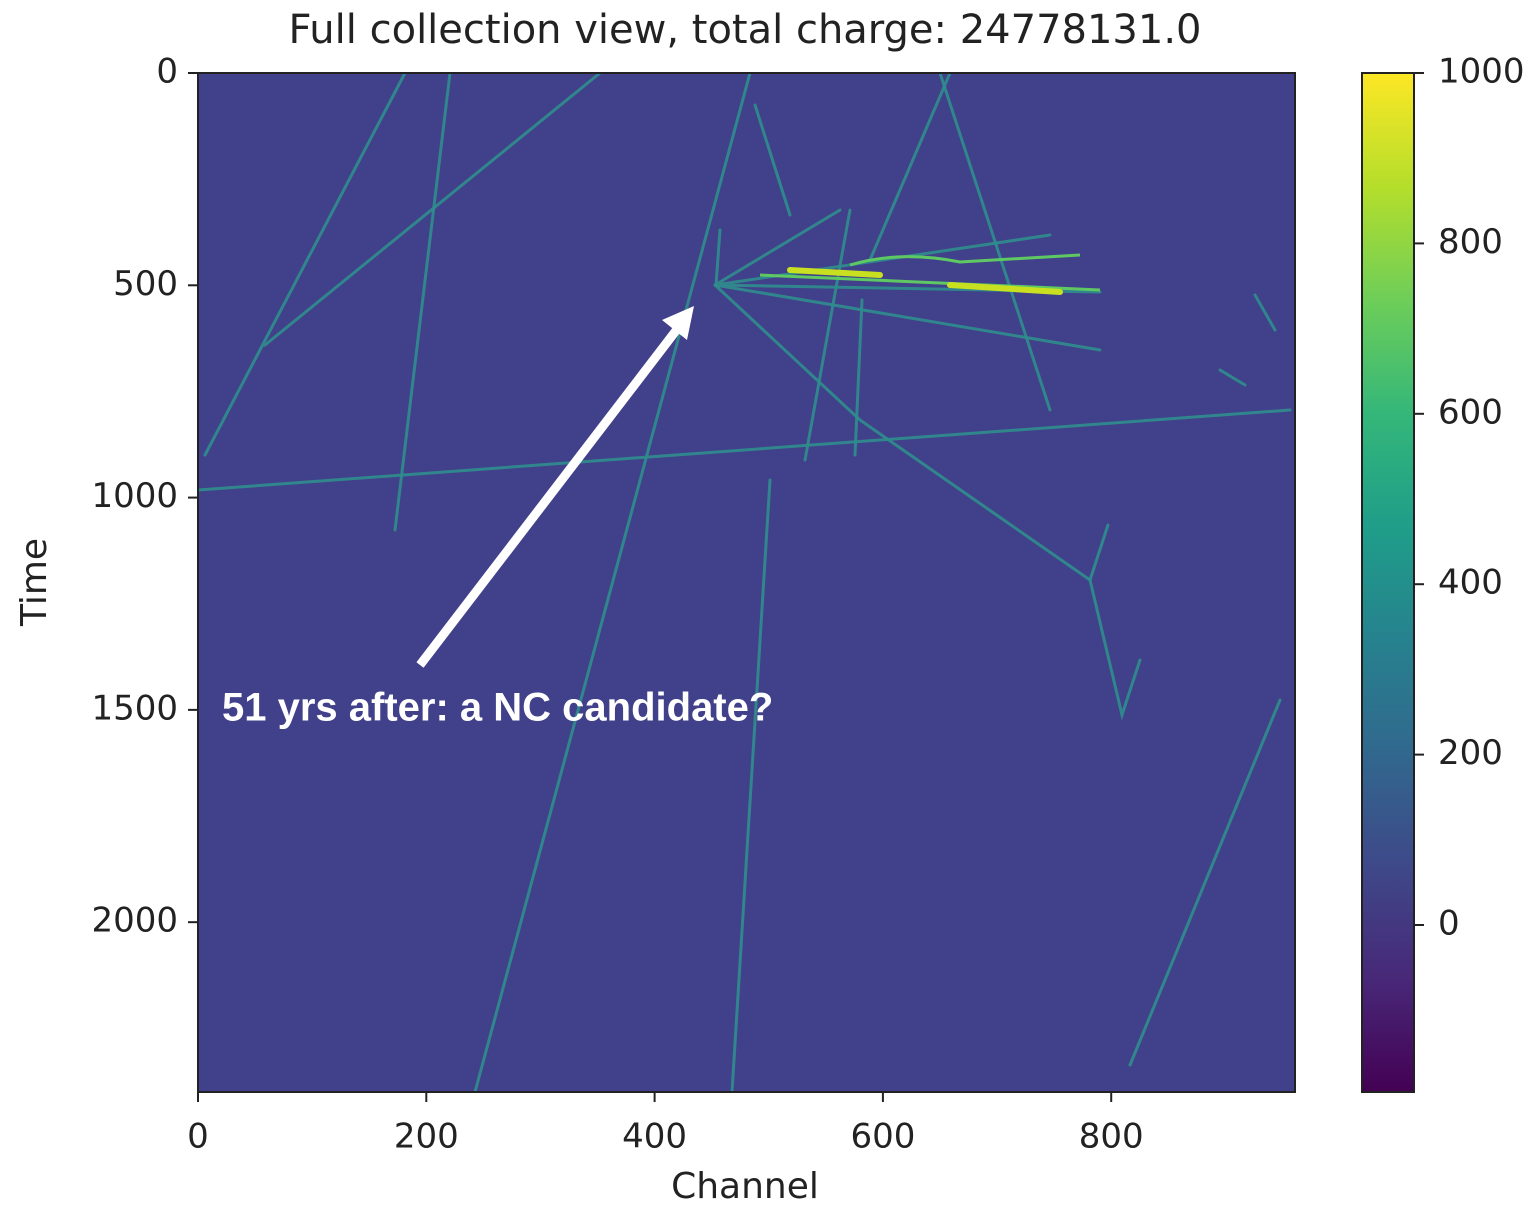  Describe the element at coordinates (145, 284) in the screenshot. I see `y-tick-label: 500` at that location.